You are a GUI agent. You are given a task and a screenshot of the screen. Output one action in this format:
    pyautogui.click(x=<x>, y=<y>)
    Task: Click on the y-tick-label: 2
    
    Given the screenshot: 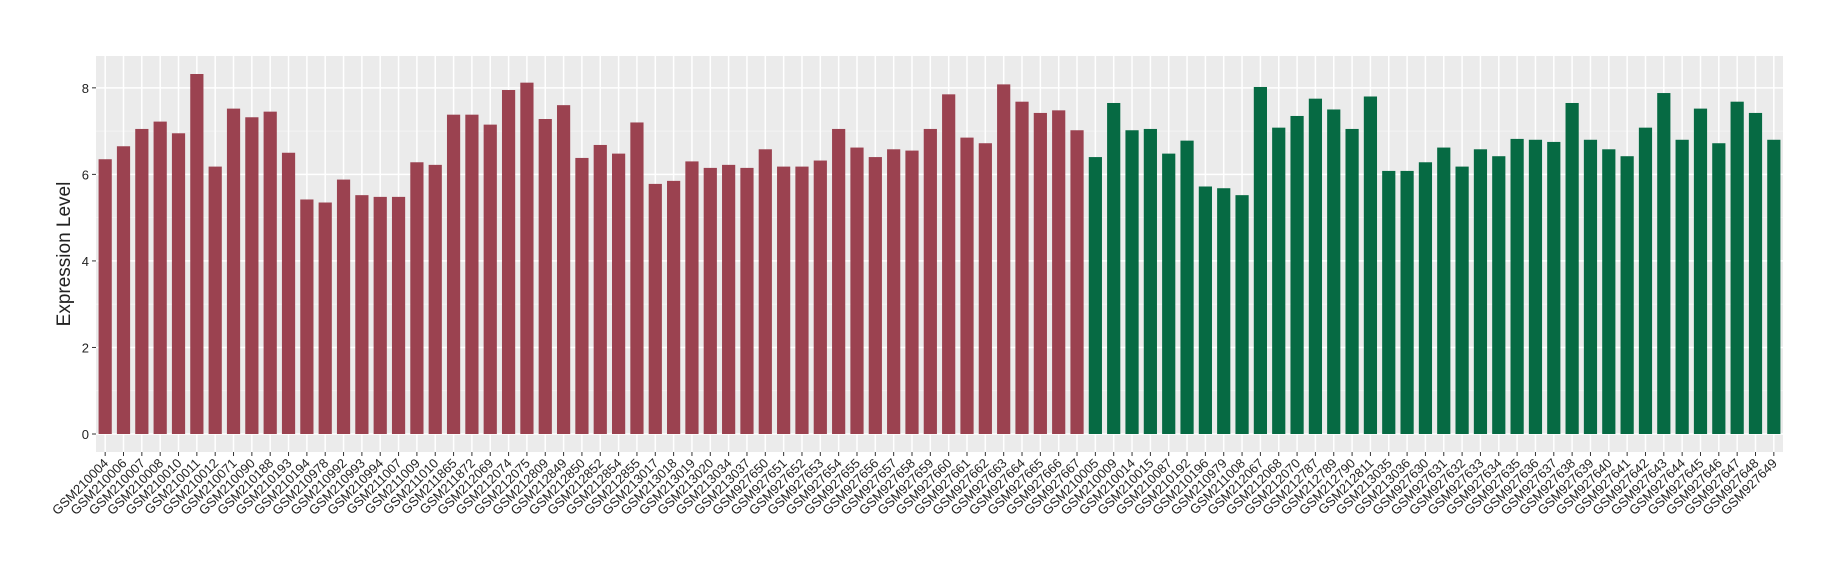 What is the action you would take?
    pyautogui.click(x=85, y=347)
    